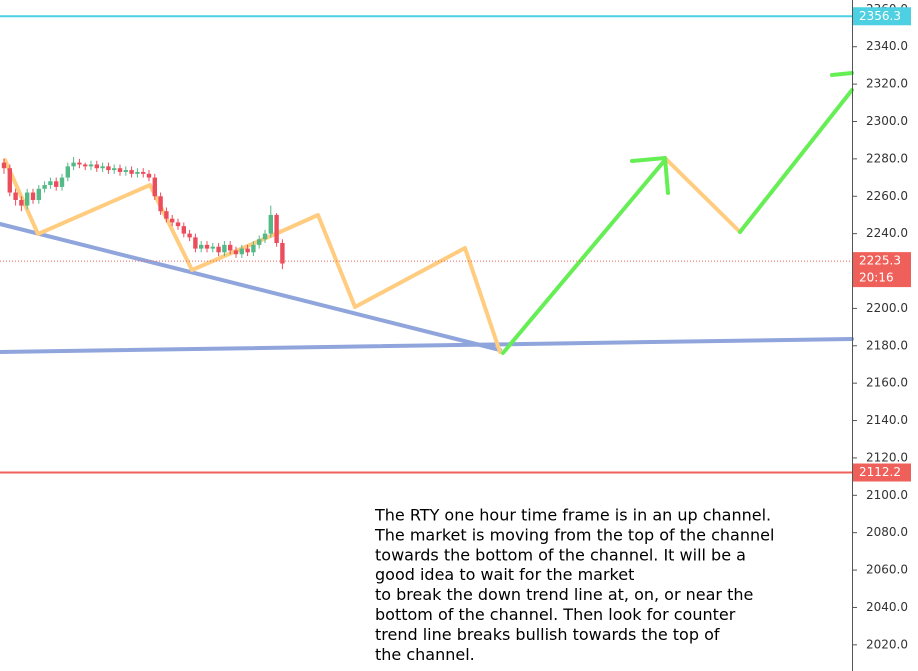 This screenshot has width=918, height=671. What do you see at coordinates (504, 574) in the screenshot?
I see `annotation-line: good idea to wait for the market` at bounding box center [504, 574].